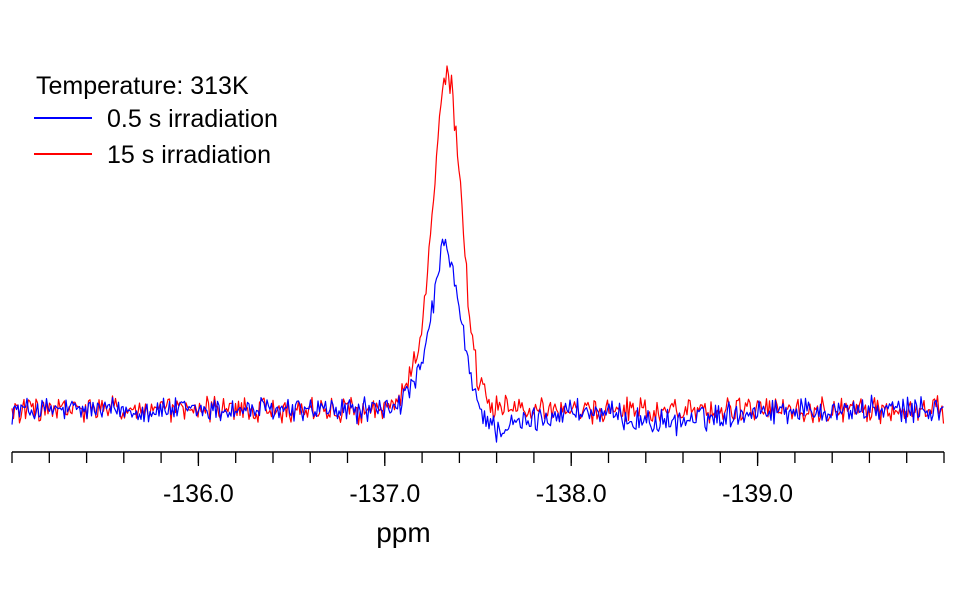 Image resolution: width=960 pixels, height=604 pixels. I want to click on x-axis-label: ppm, so click(403, 532).